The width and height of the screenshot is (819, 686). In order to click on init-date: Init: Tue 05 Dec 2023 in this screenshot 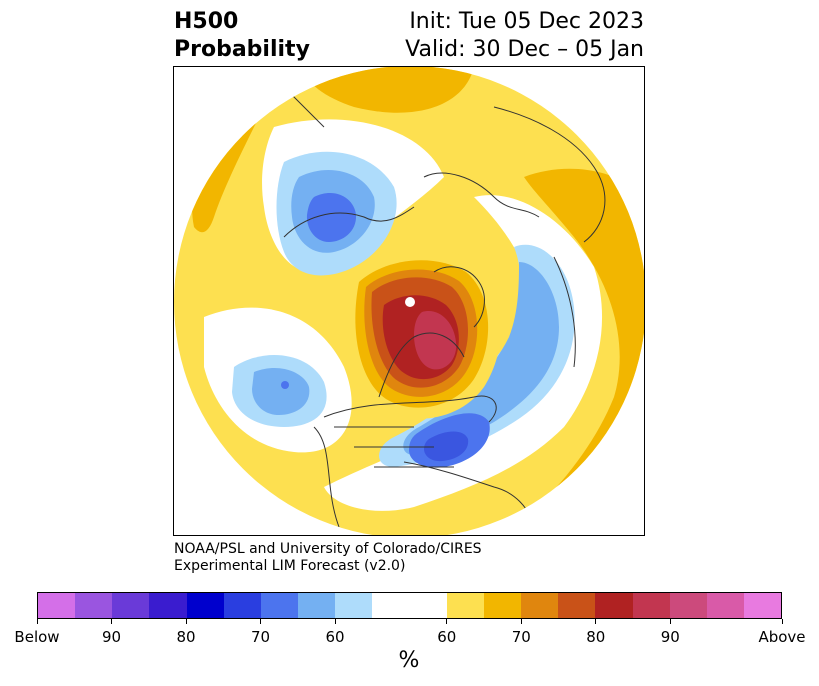, I will do `click(526, 21)`.